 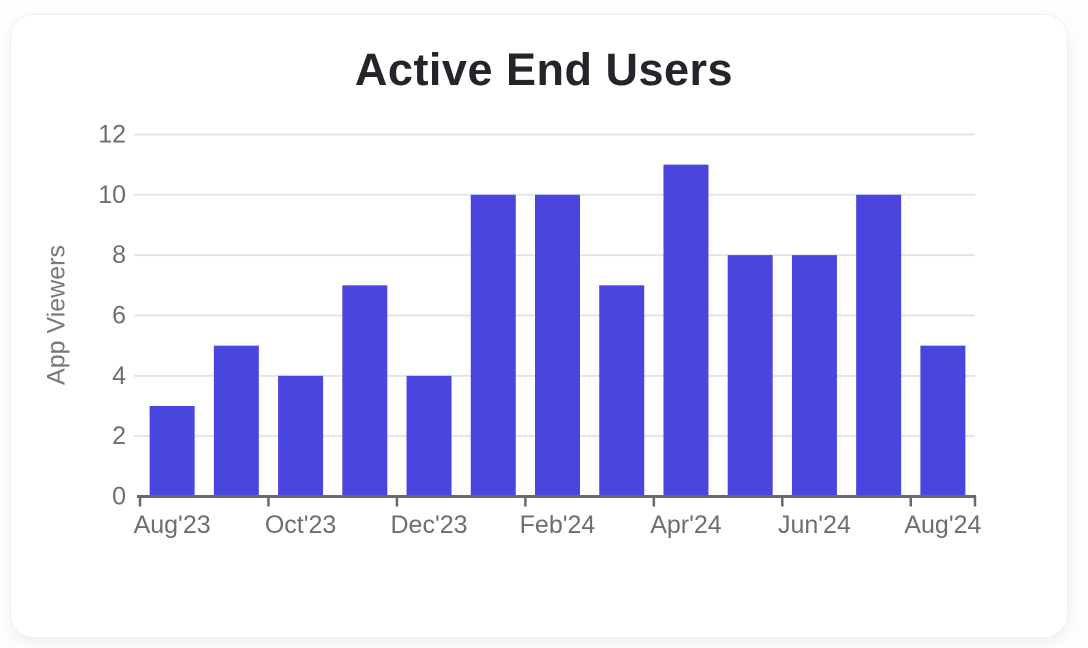 I want to click on x-tick-label: Aug'24, so click(x=942, y=525).